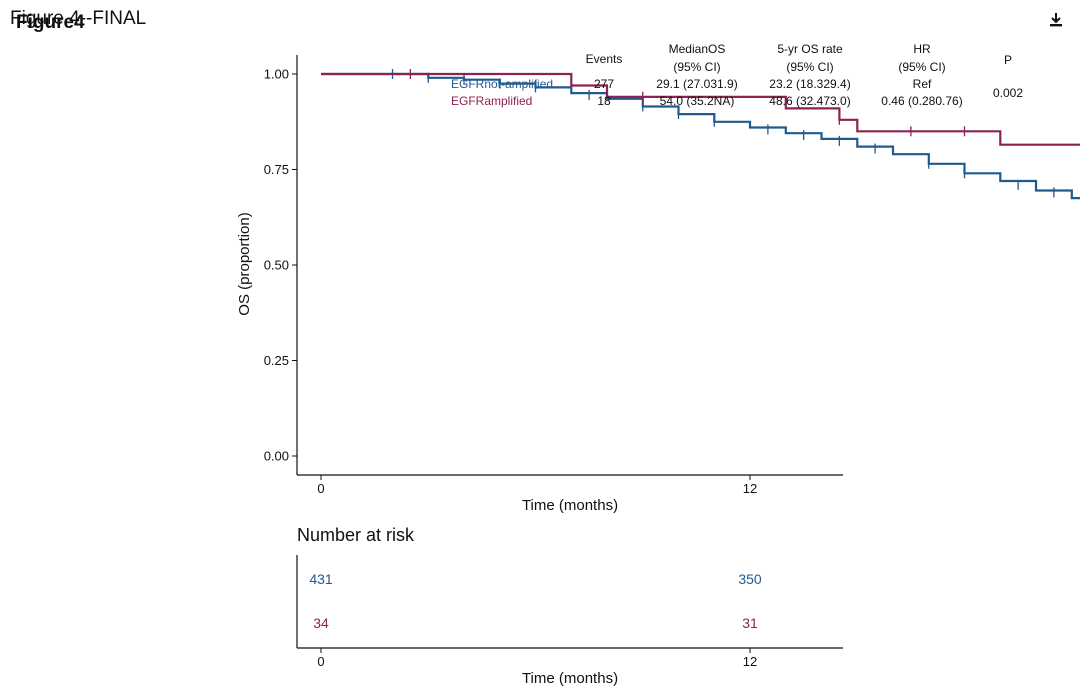 The width and height of the screenshot is (1080, 694). What do you see at coordinates (502, 84) in the screenshot?
I see `stats-group-label: EGFRnot-amplified` at bounding box center [502, 84].